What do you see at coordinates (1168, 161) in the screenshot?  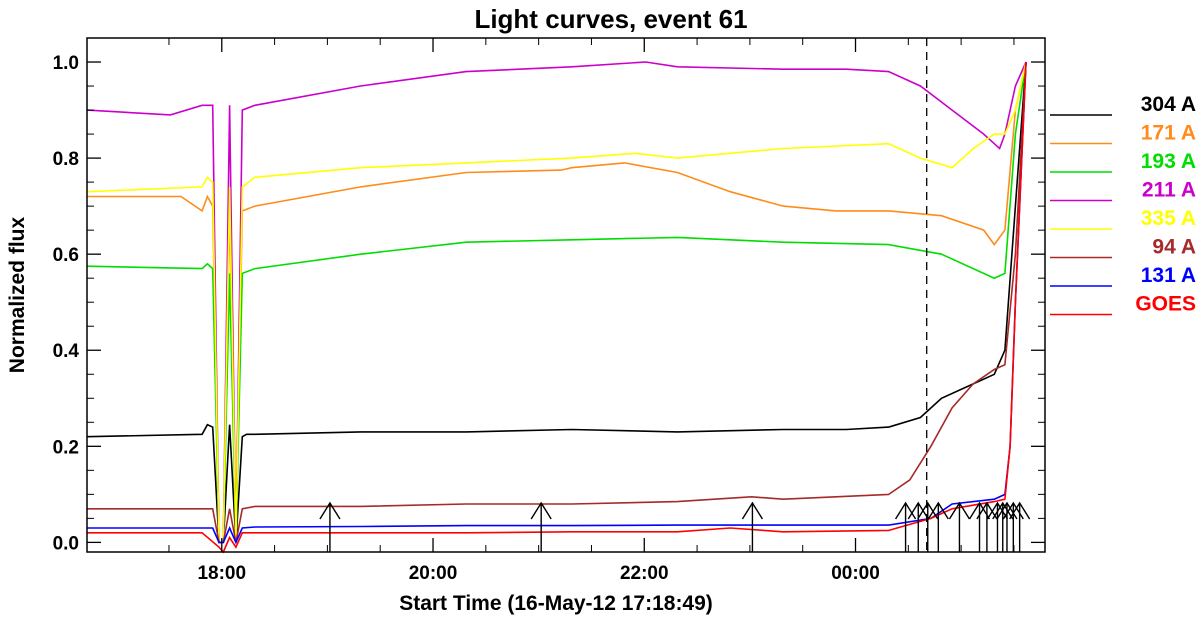 I see `legend-label-2: 193 A` at bounding box center [1168, 161].